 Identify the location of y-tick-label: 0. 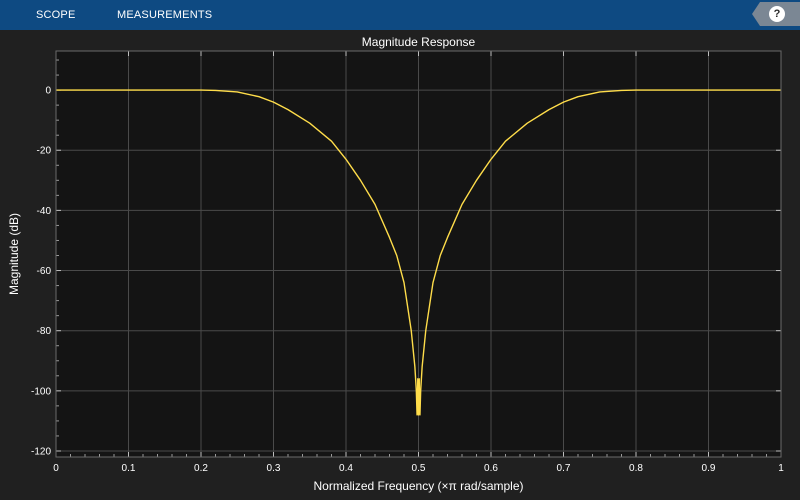
(48, 91).